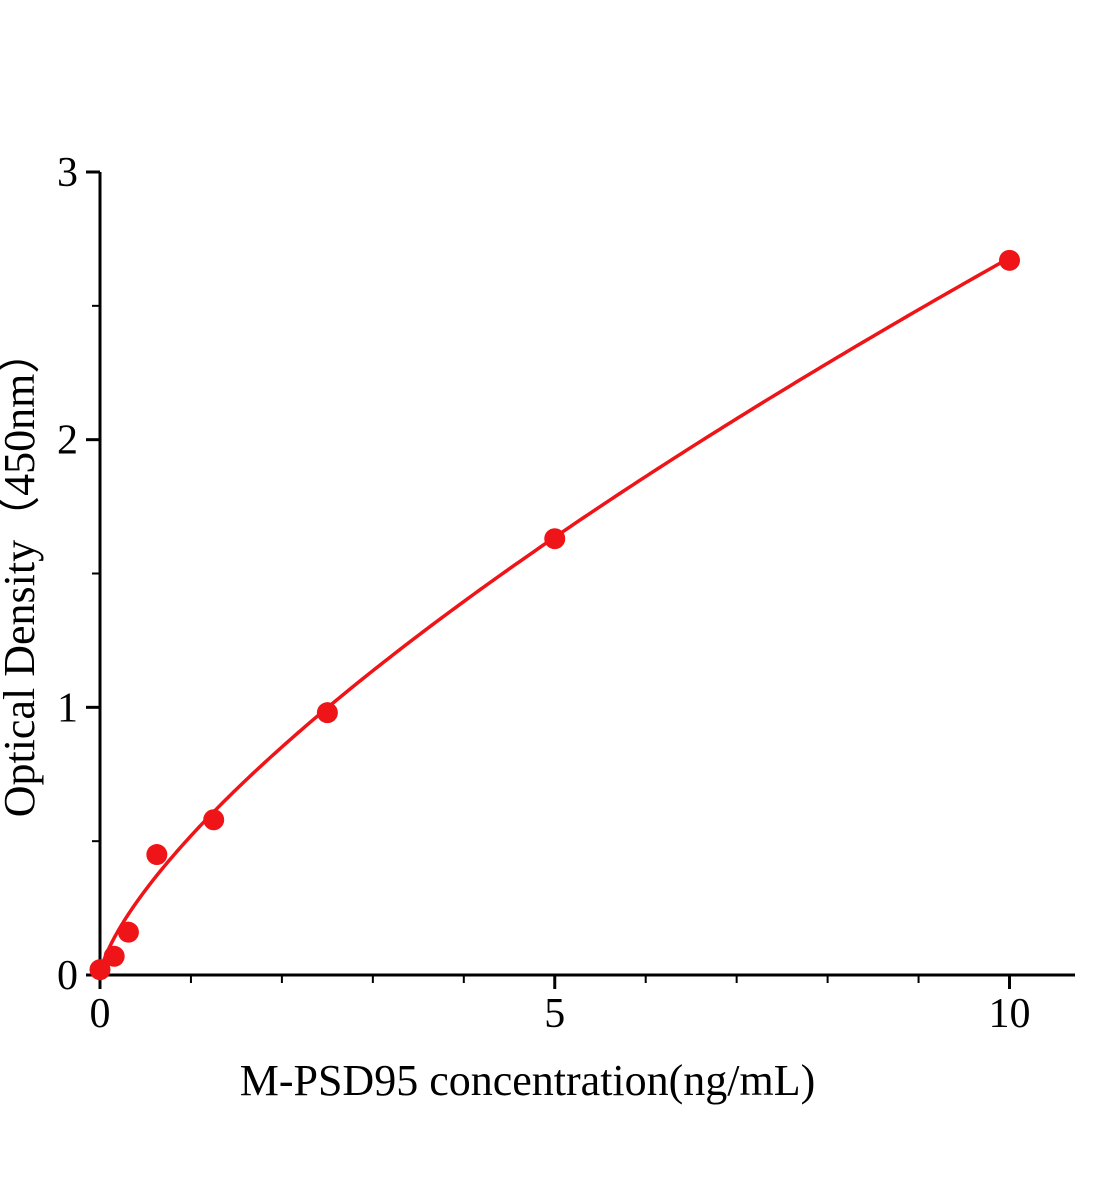 The width and height of the screenshot is (1104, 1200). What do you see at coordinates (67, 173) in the screenshot?
I see `y-tick-label: 3` at bounding box center [67, 173].